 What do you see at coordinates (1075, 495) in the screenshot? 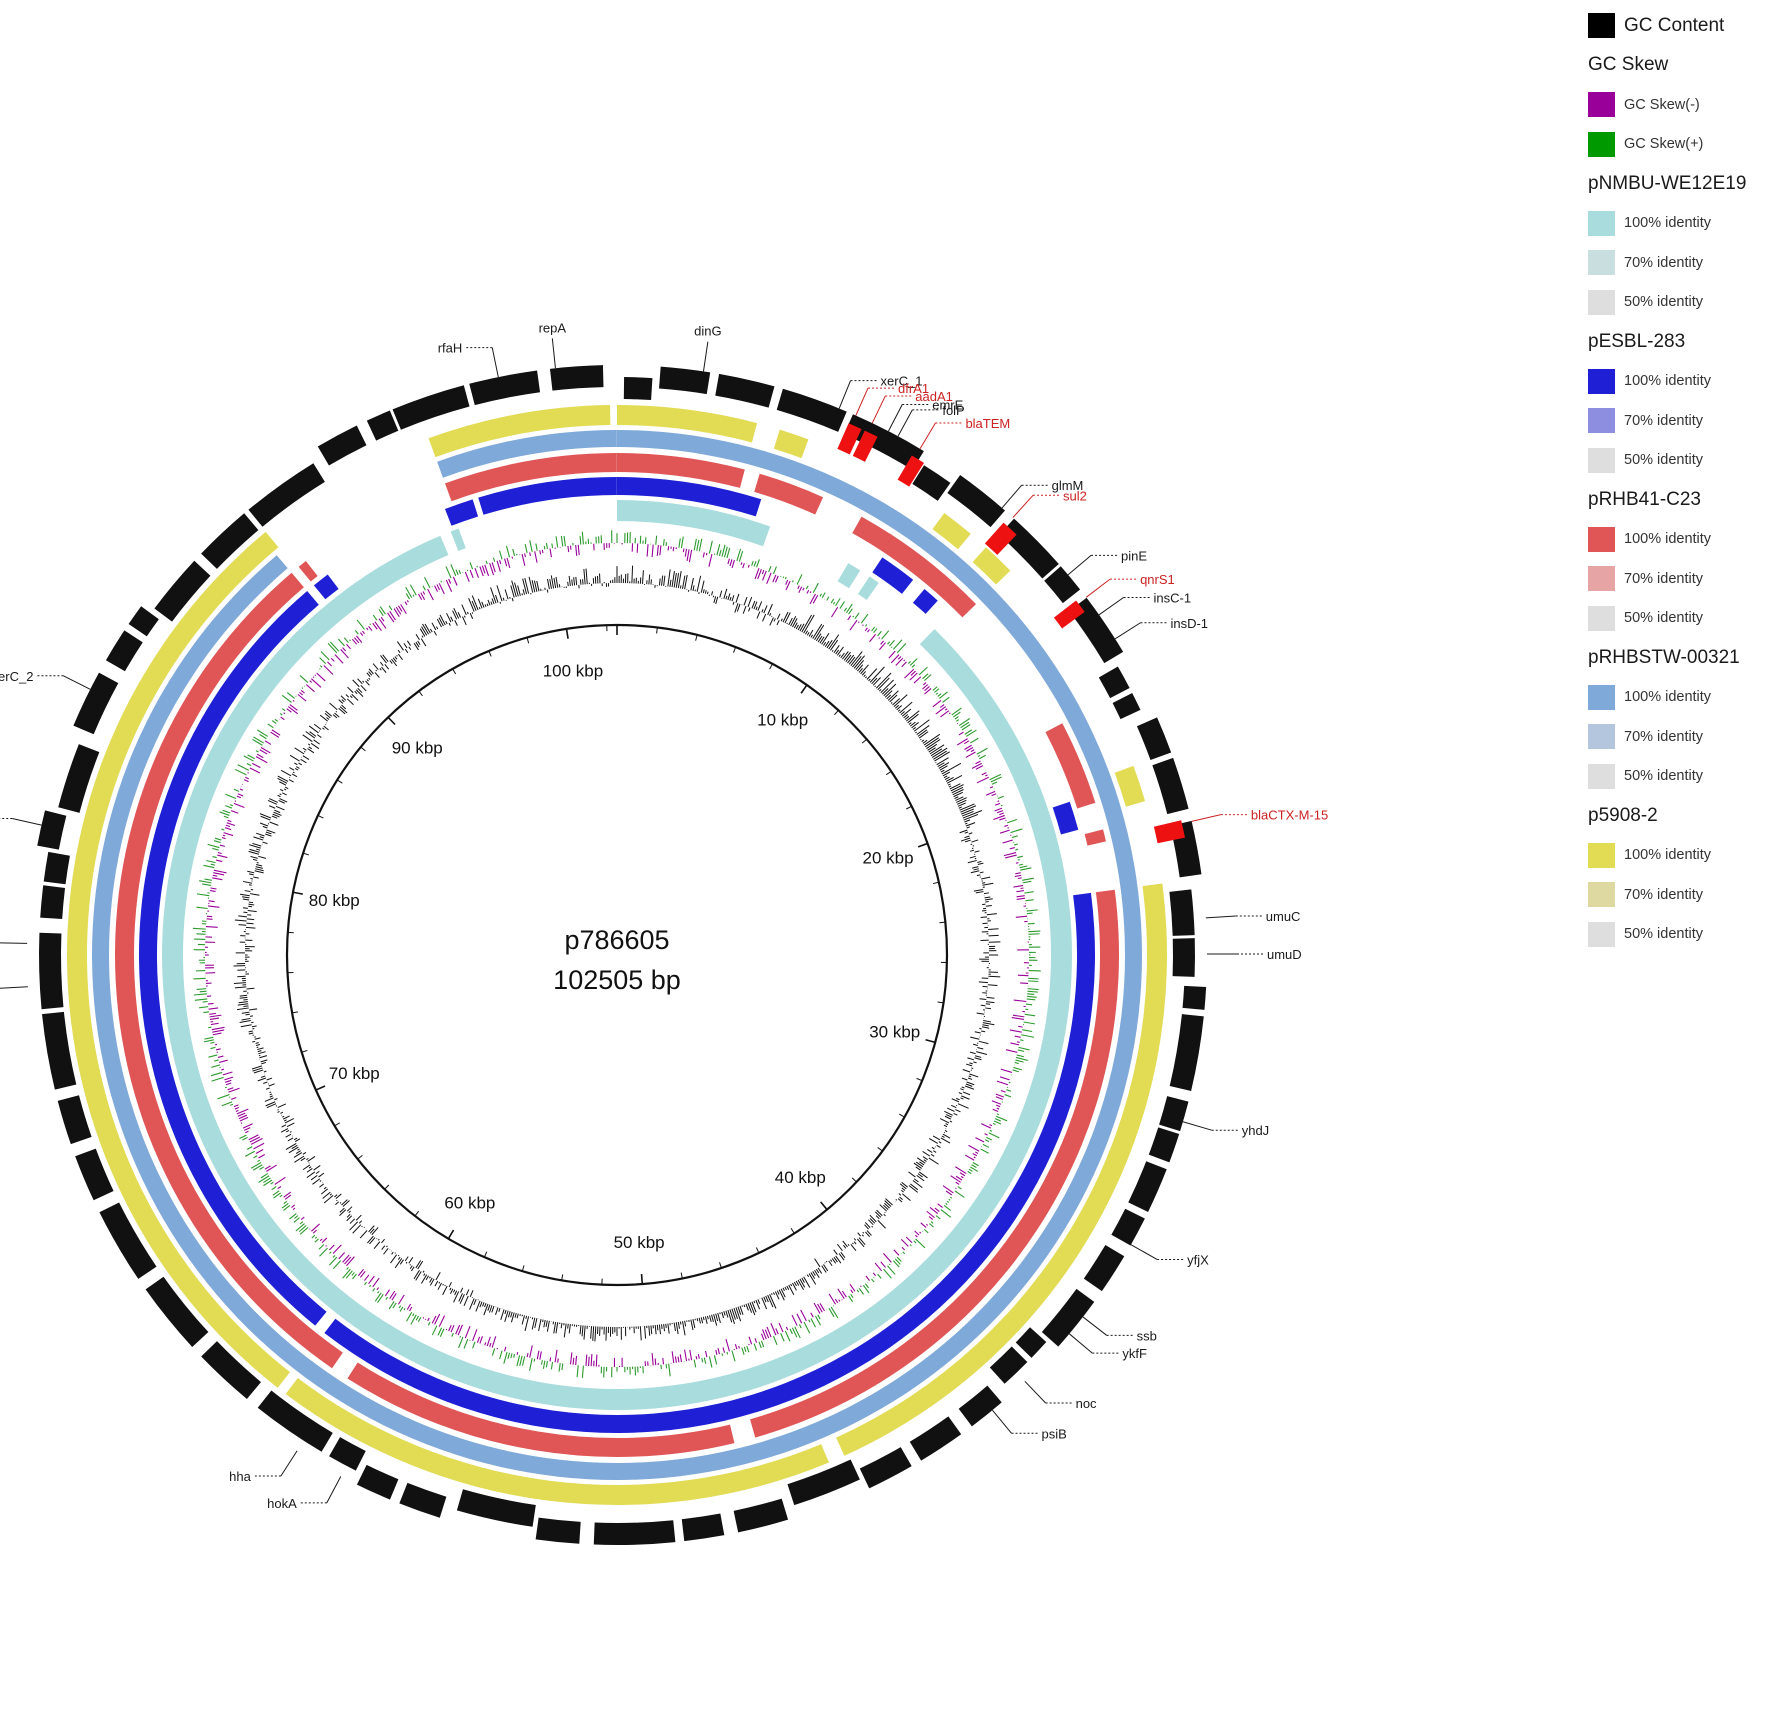
I see `gene-label-sul2: sul2` at bounding box center [1075, 495].